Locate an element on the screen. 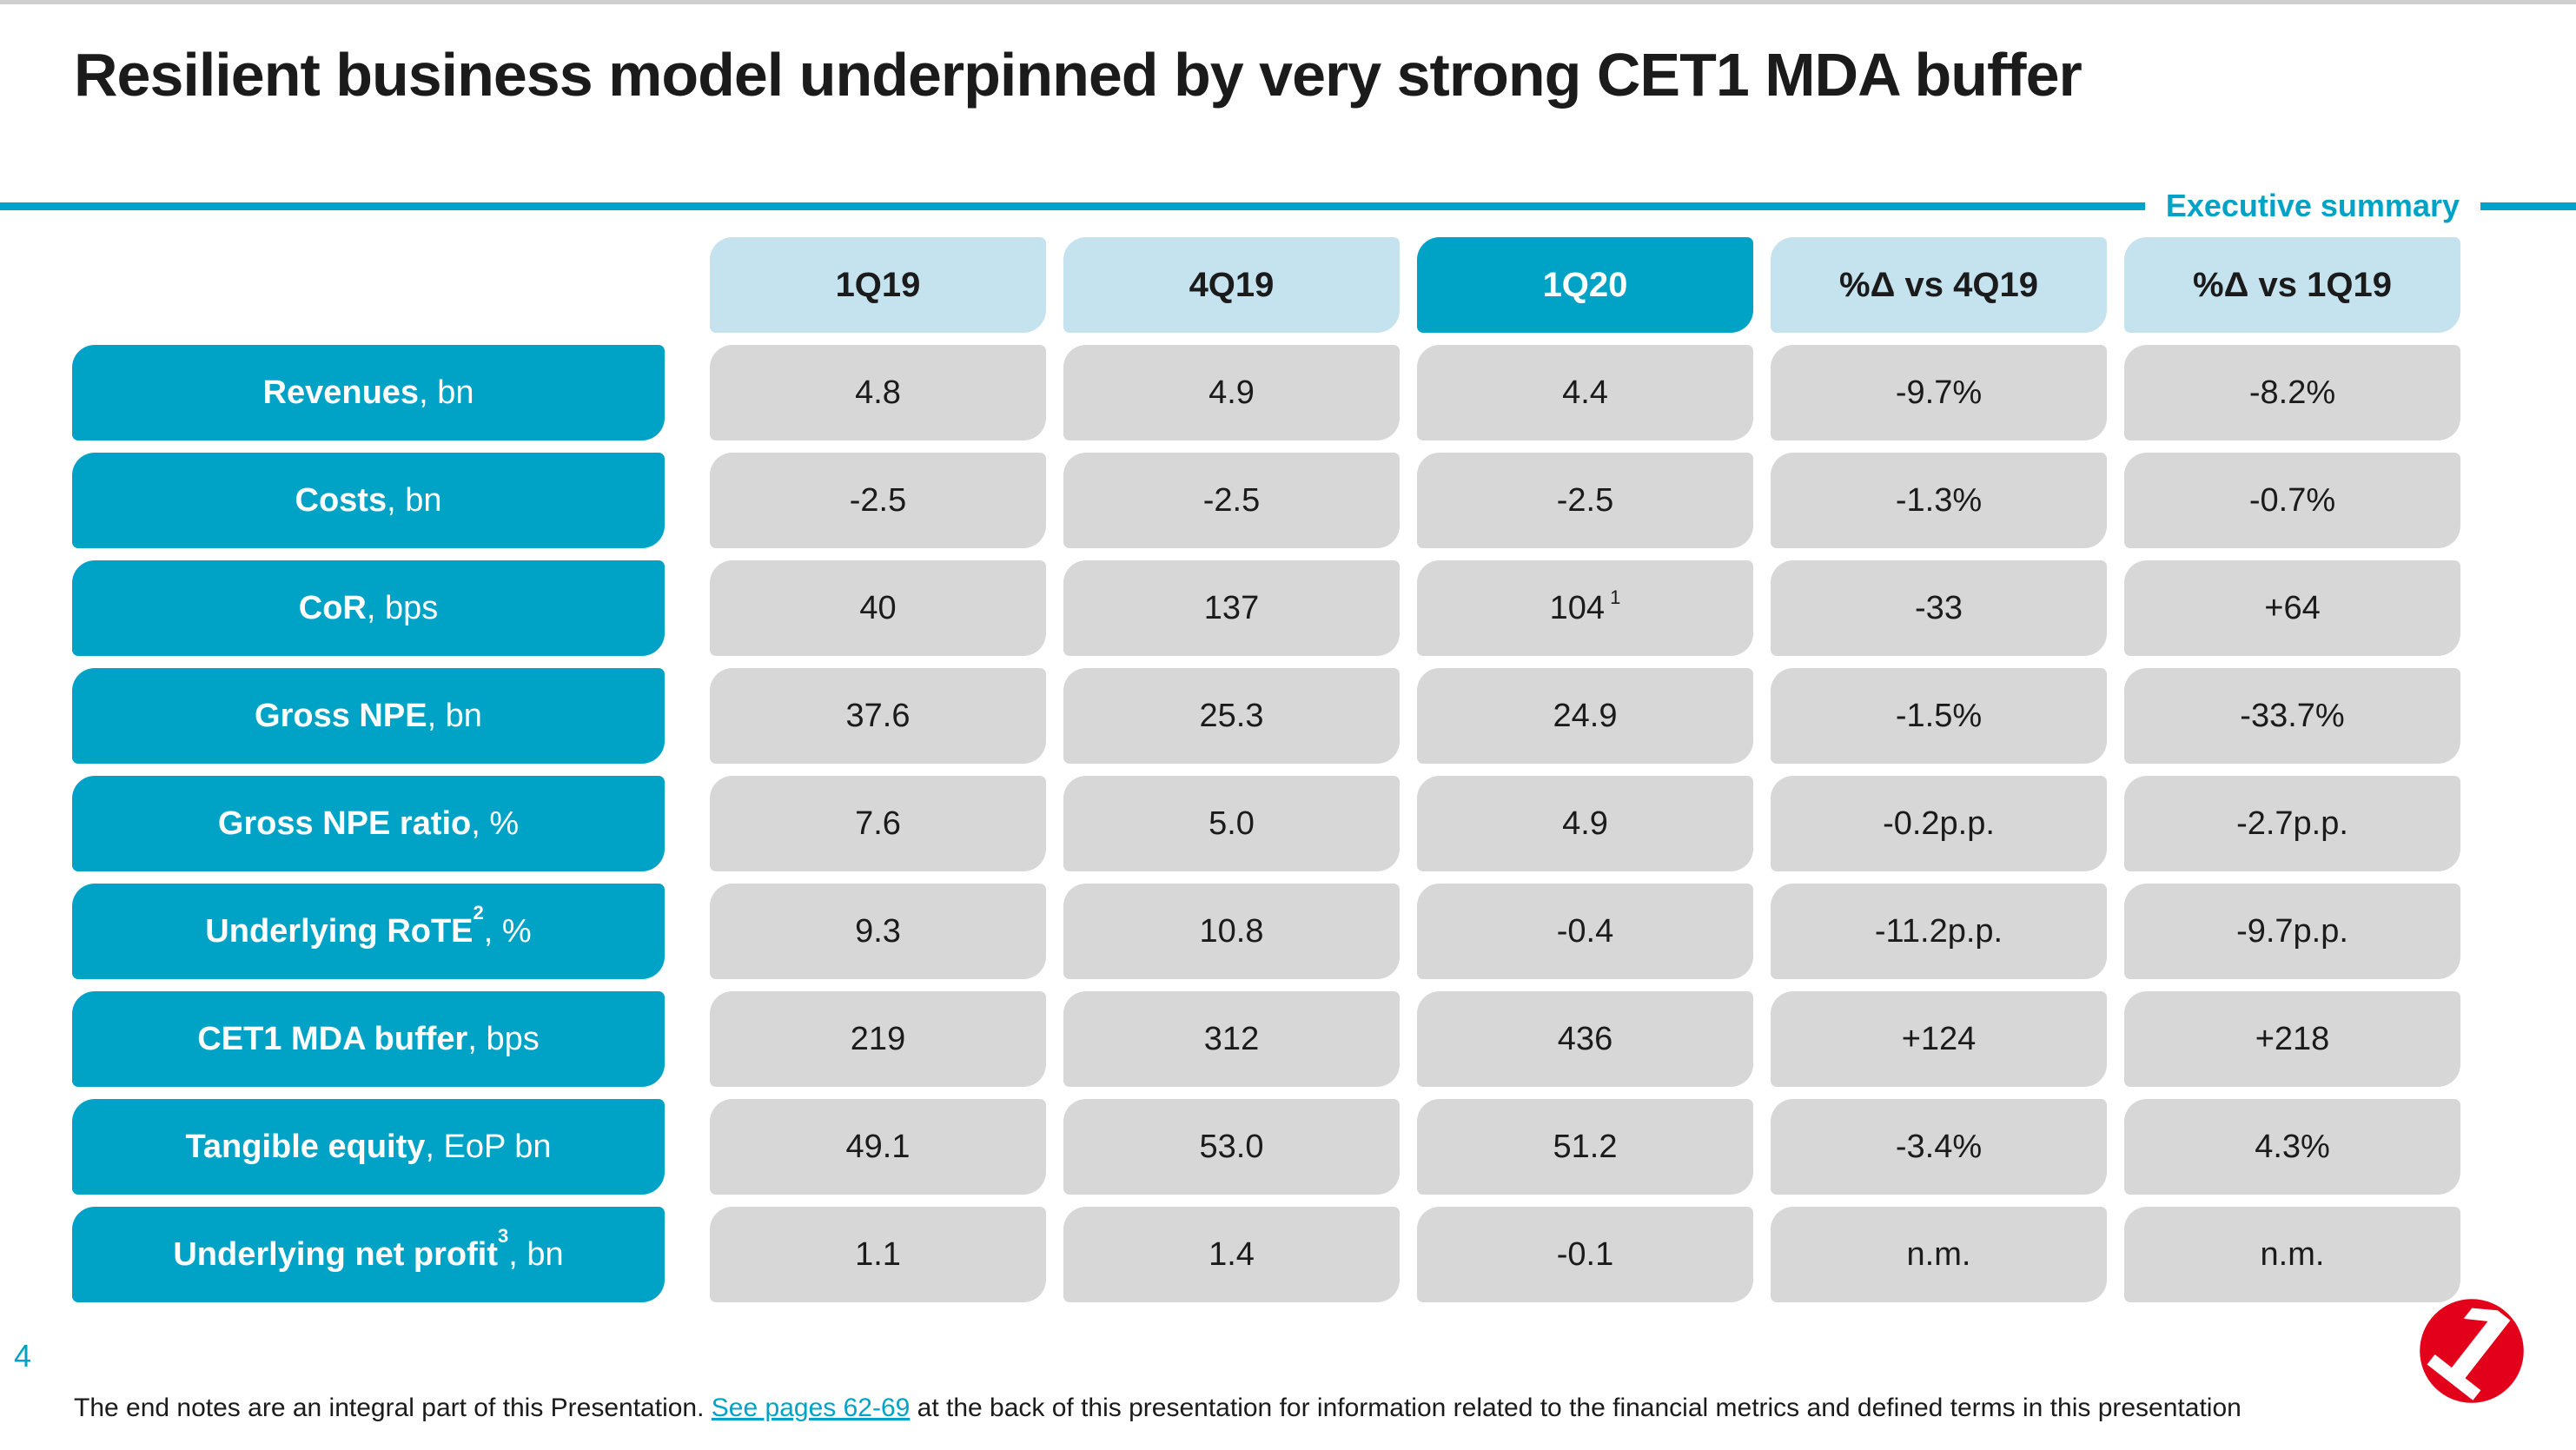 This screenshot has height=1450, width=2576. cell-value: 104 is located at coordinates (1577, 607).